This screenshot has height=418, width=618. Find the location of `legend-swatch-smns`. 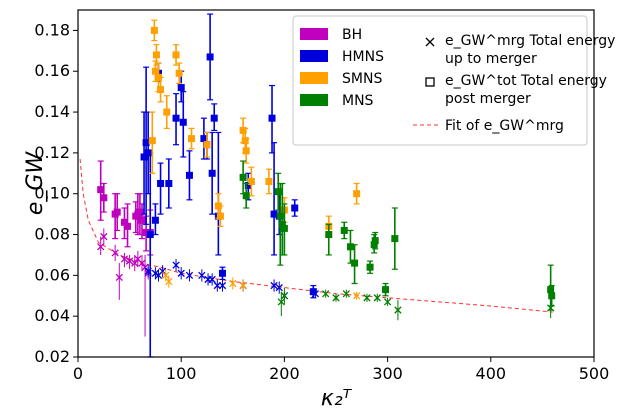

legend-swatch-smns is located at coordinates (314, 78).